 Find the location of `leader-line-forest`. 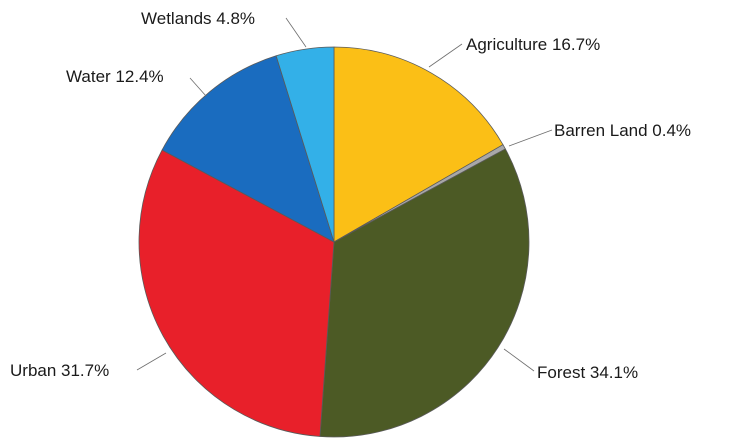

leader-line-forest is located at coordinates (519, 360).